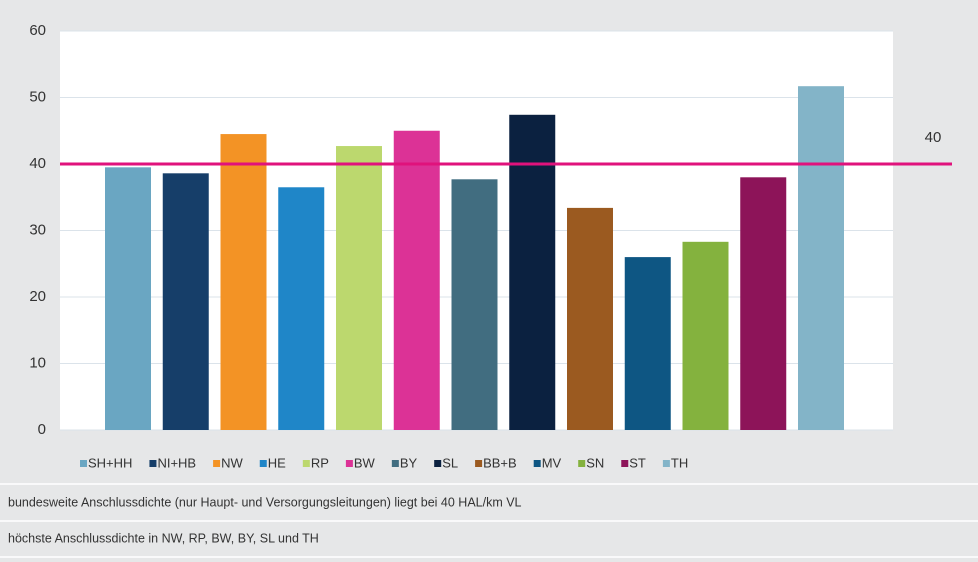 This screenshot has height=562, width=978. Describe the element at coordinates (37, 362) in the screenshot. I see `y-tick-label: 10` at that location.